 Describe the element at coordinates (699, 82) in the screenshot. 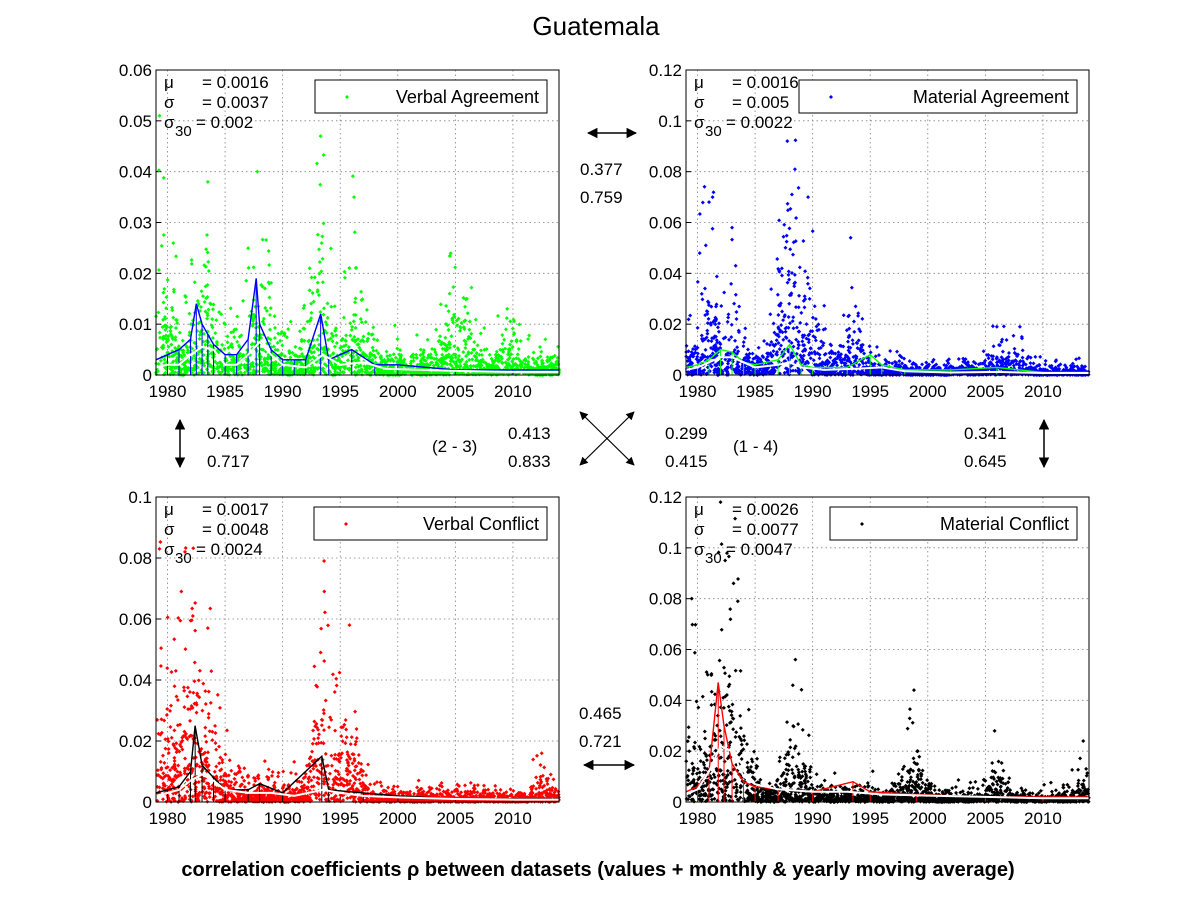

I see `stat-symbol: μ` at that location.